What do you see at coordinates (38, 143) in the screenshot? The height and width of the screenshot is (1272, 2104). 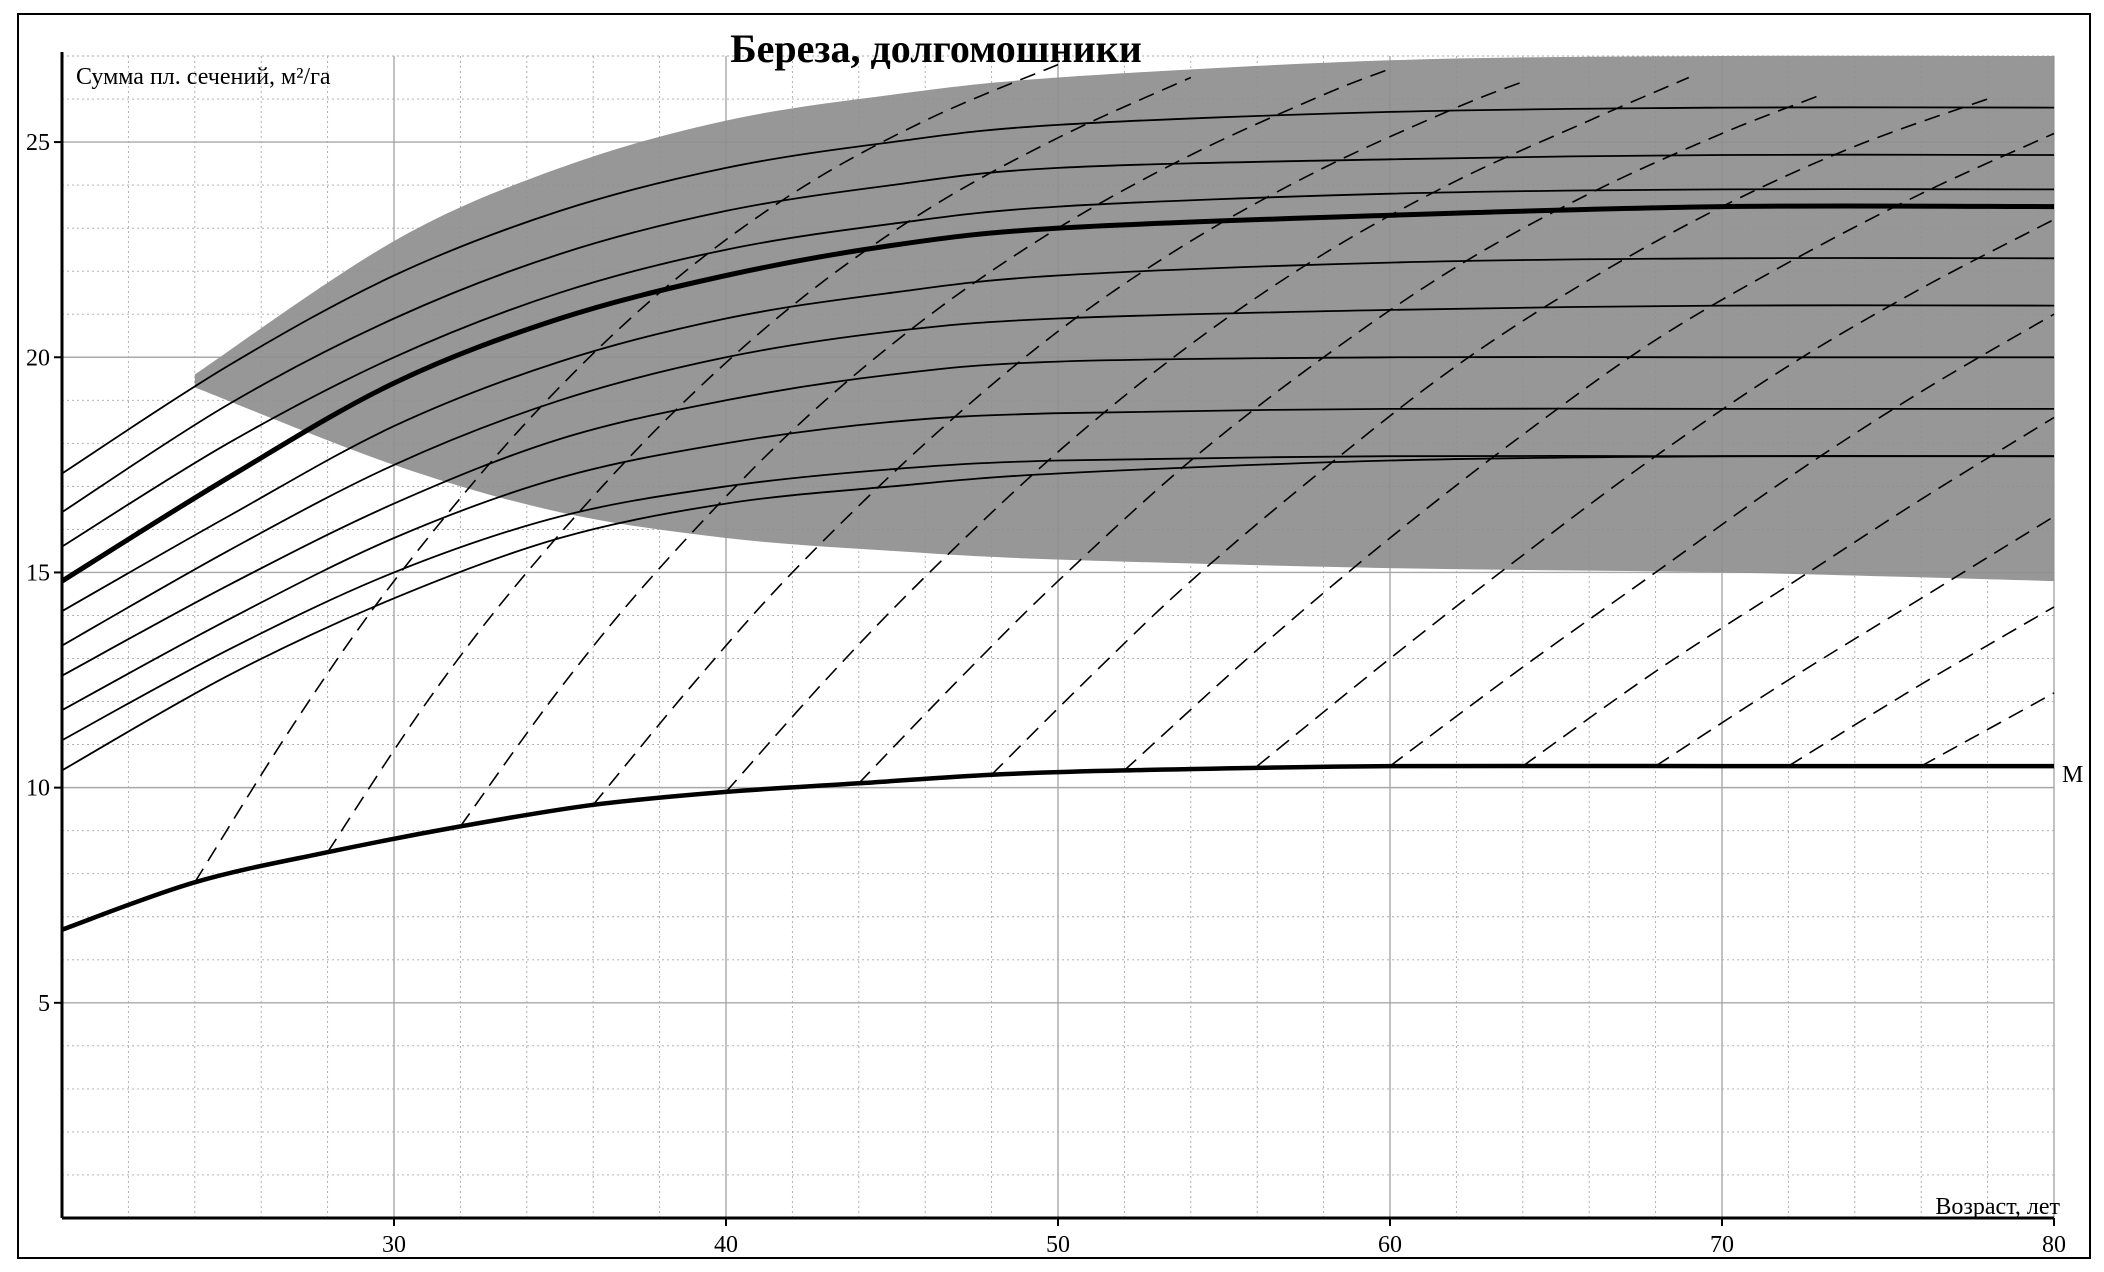 I see `y-tick-label: 25` at bounding box center [38, 143].